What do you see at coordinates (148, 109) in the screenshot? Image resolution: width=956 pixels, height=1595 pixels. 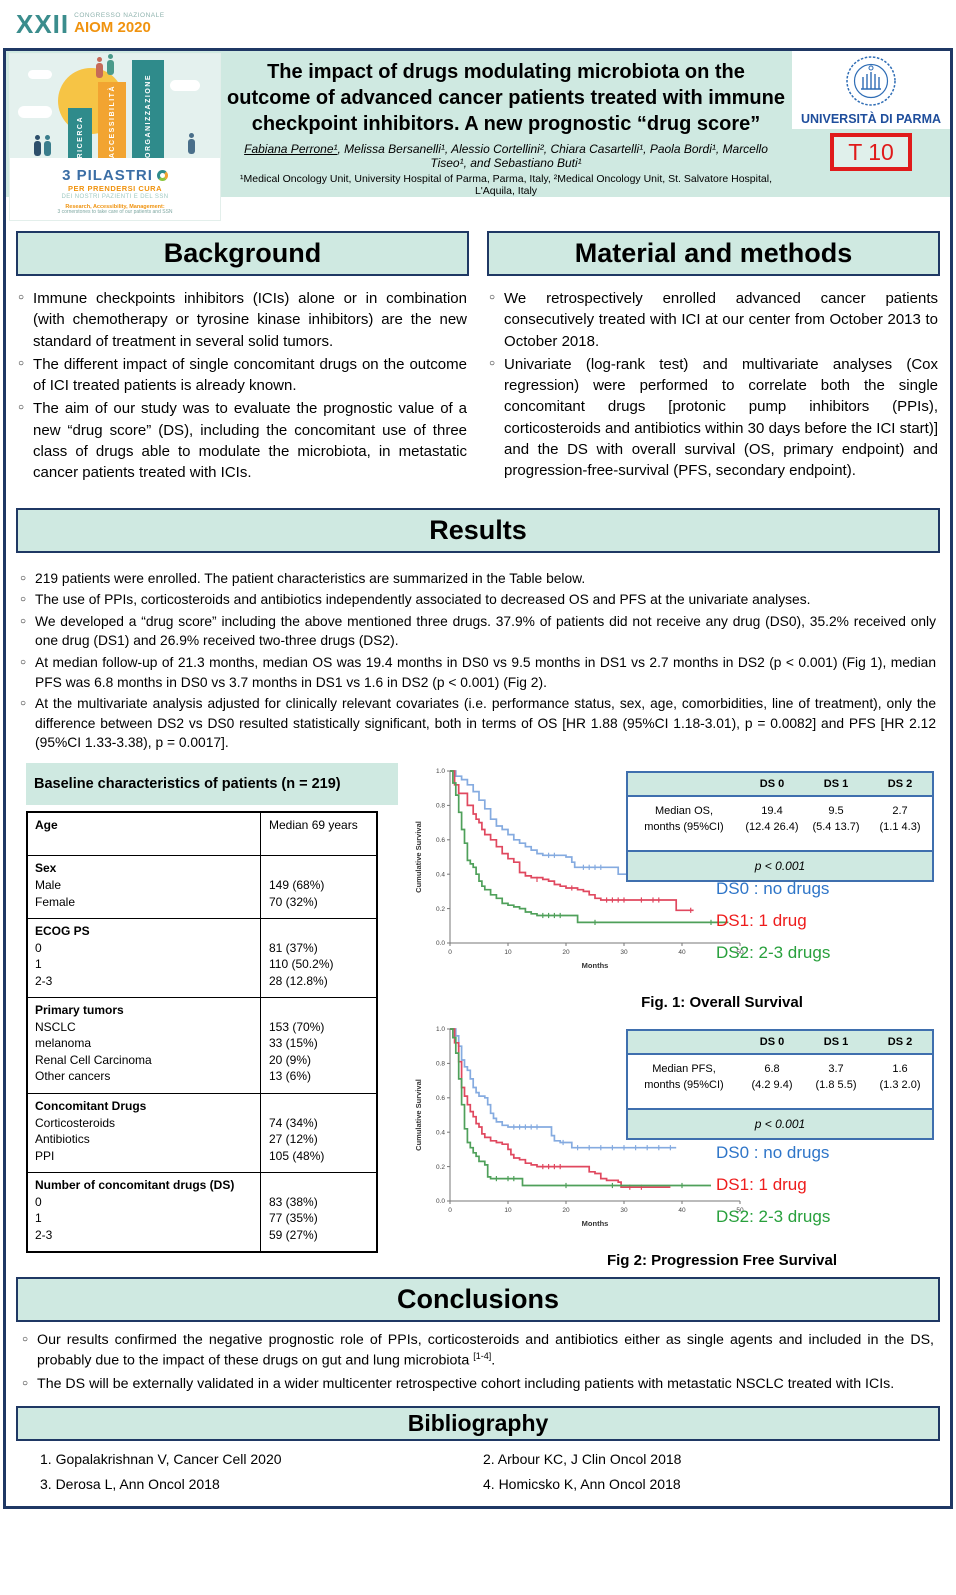 I see `pillar-bar: ORGANIZZAZIONE` at bounding box center [148, 109].